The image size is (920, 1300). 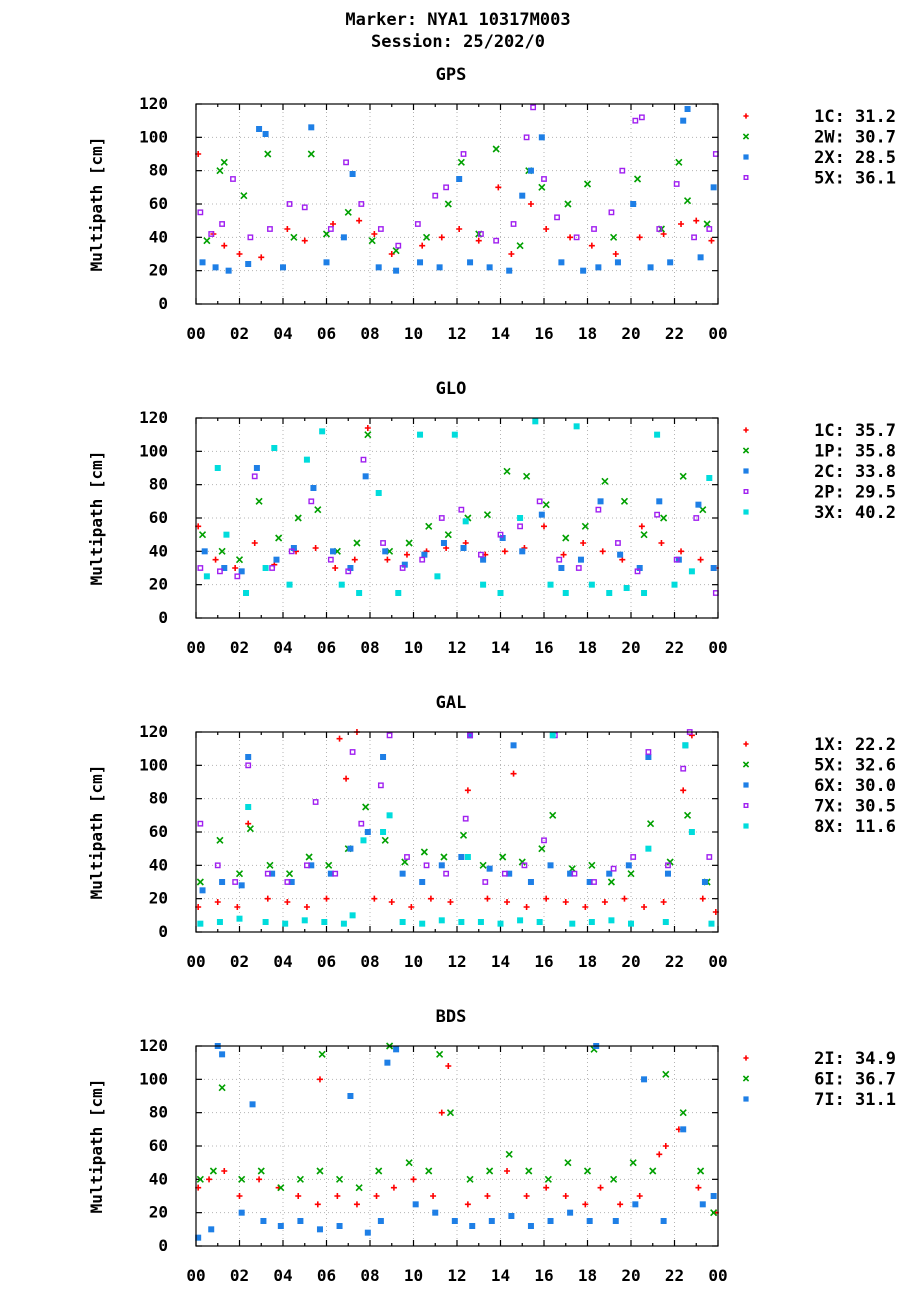 I want to click on x-tick-label: 22, so click(x=674, y=333).